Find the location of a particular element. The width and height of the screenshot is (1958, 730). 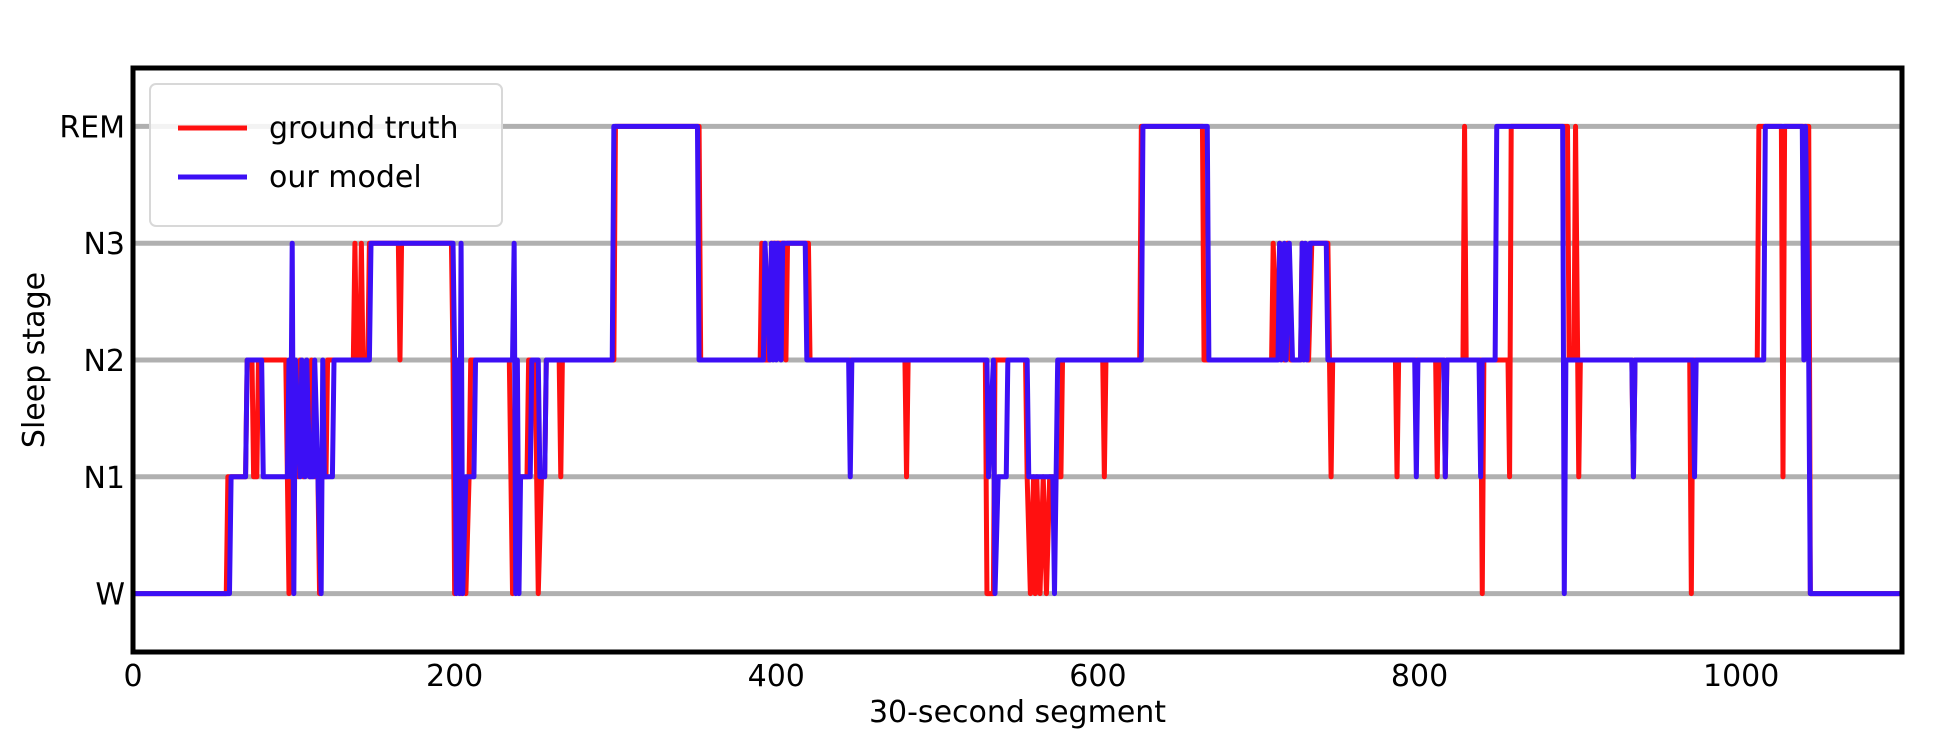

y-tick-label: W is located at coordinates (110, 595).